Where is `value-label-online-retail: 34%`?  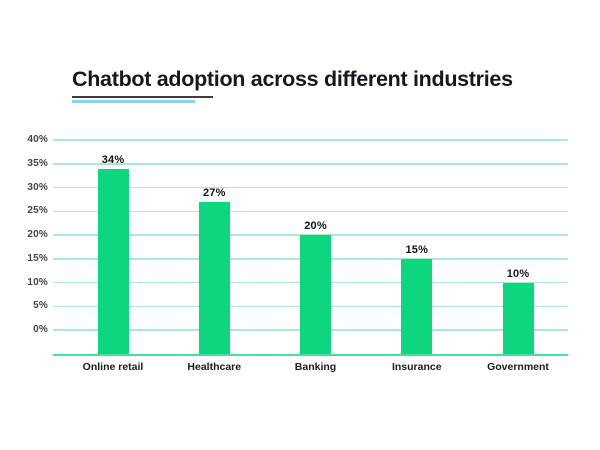
value-label-online-retail: 34% is located at coordinates (113, 159).